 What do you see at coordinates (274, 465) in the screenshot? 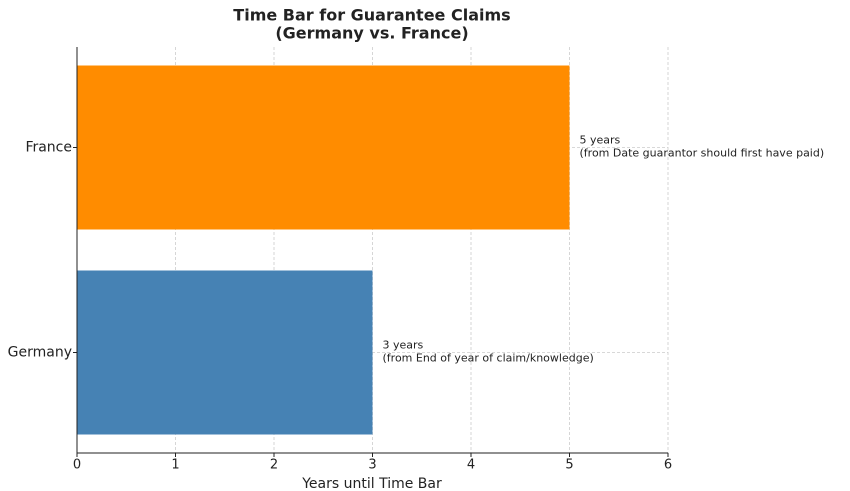
I see `x-tick-label: 2` at bounding box center [274, 465].